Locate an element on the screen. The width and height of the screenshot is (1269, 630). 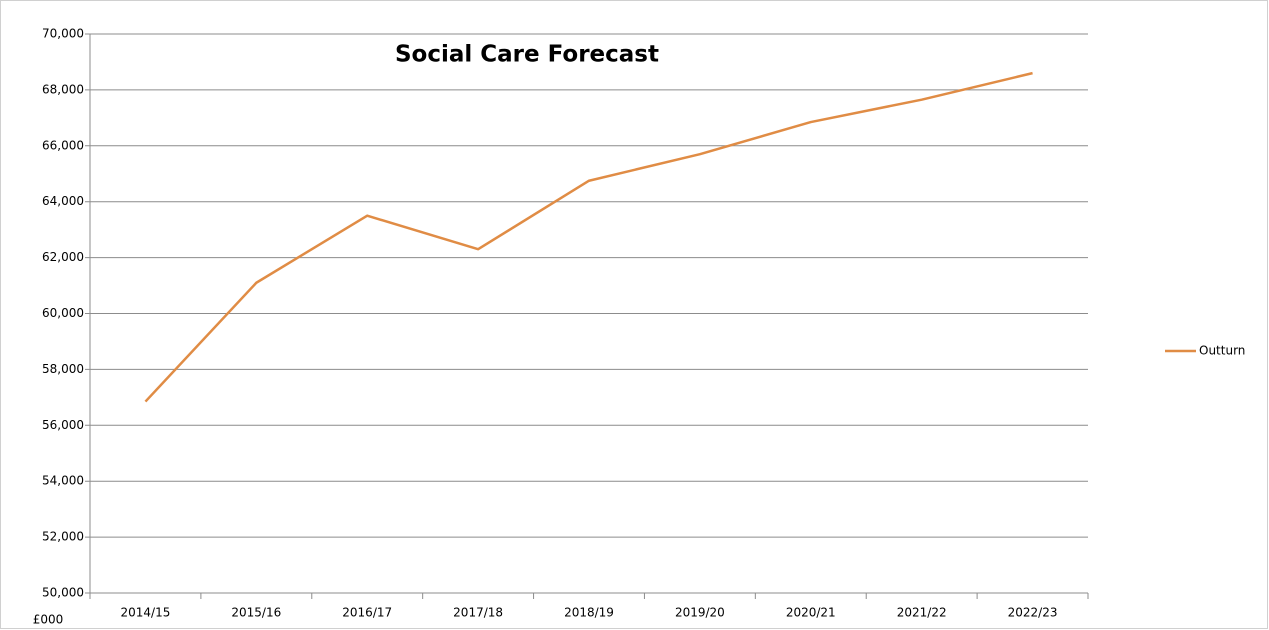
x-tick-label: 2022/23 is located at coordinates (1033, 613).